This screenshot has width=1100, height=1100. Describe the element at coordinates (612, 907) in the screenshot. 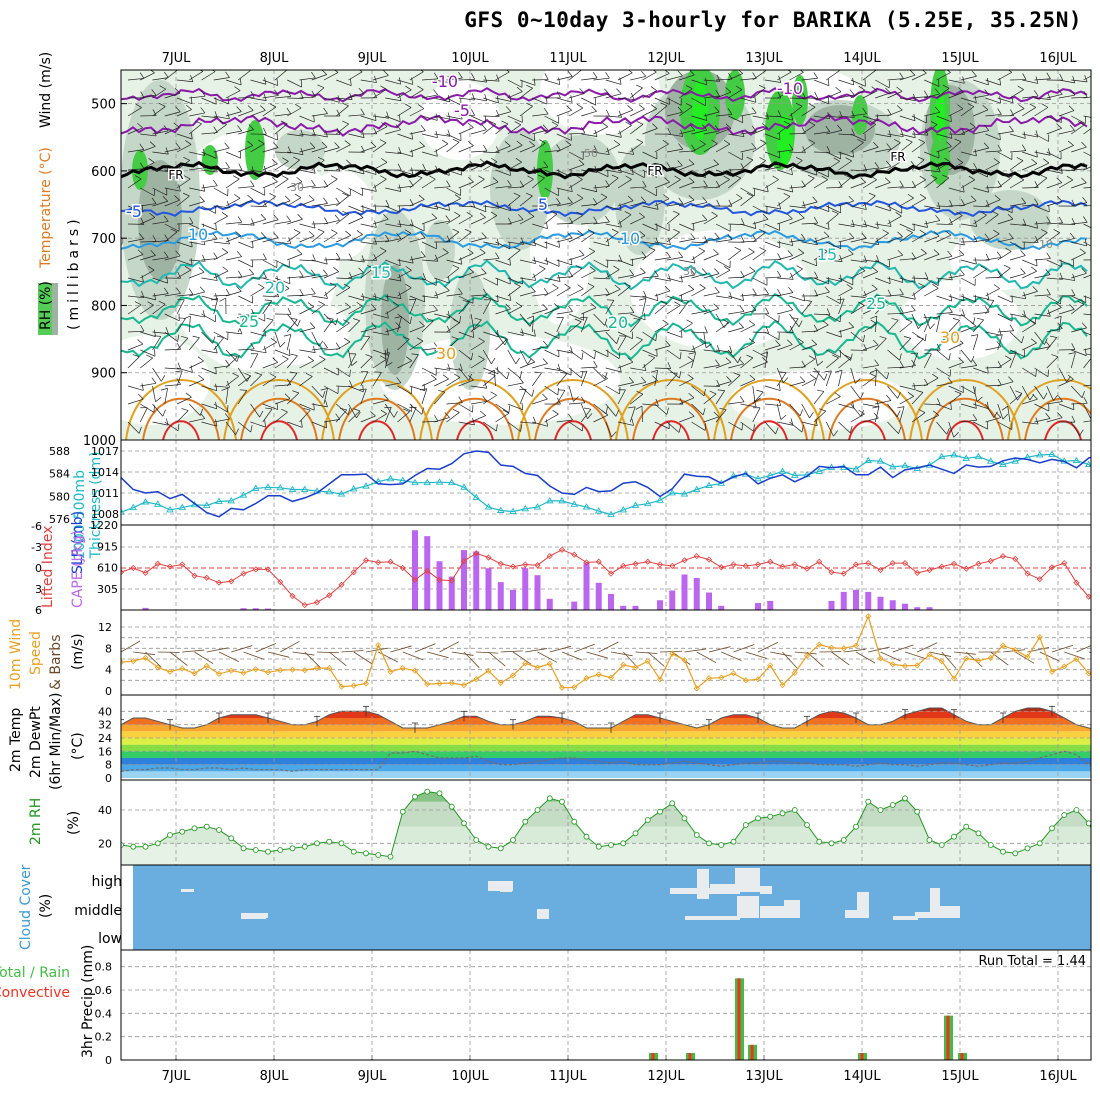

I see `cloud-panel` at that location.